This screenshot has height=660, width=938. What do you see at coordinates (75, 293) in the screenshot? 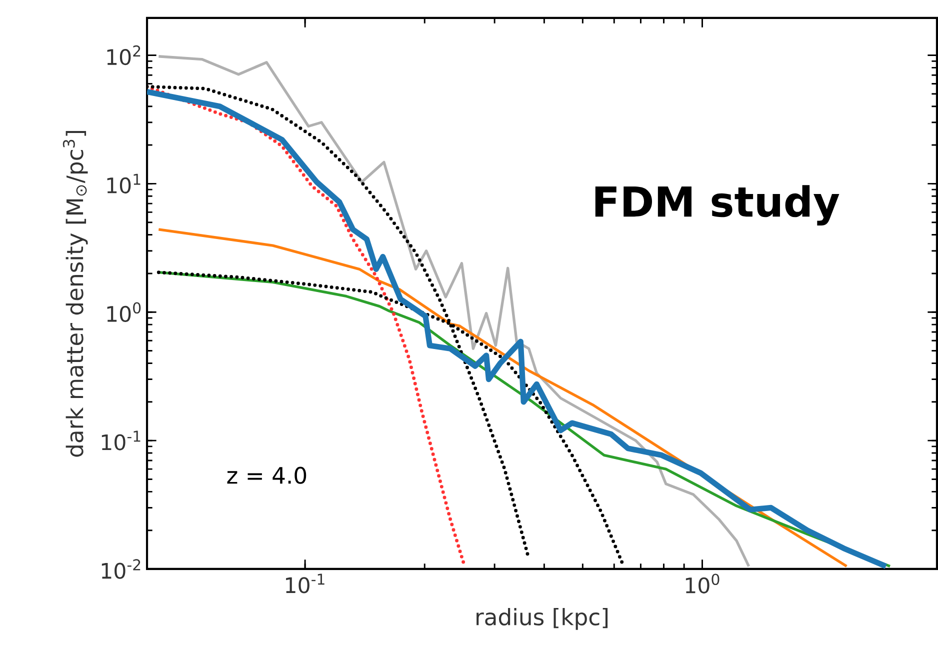
I see `y-axis-title: dark matter density [M$_{⊙}$/pc$^{3}$]` at bounding box center [75, 293].